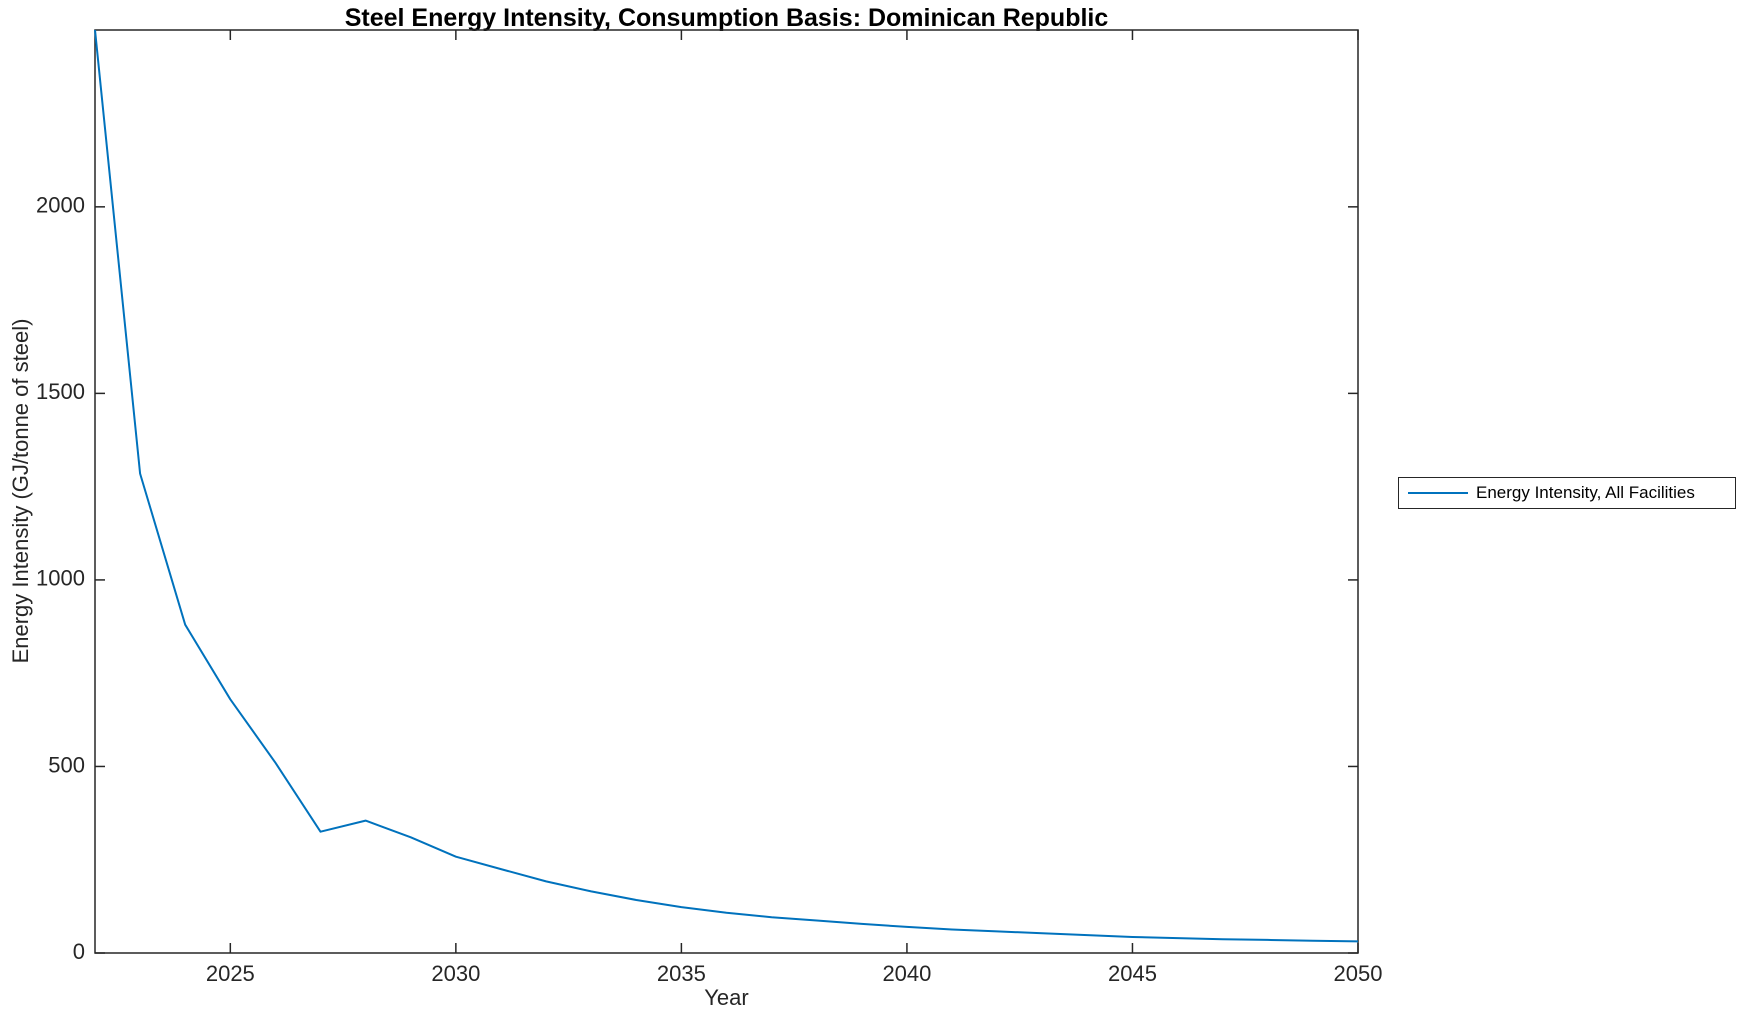 Image resolution: width=1738 pixels, height=1021 pixels. I want to click on x-tick-label: 2050, so click(1358, 973).